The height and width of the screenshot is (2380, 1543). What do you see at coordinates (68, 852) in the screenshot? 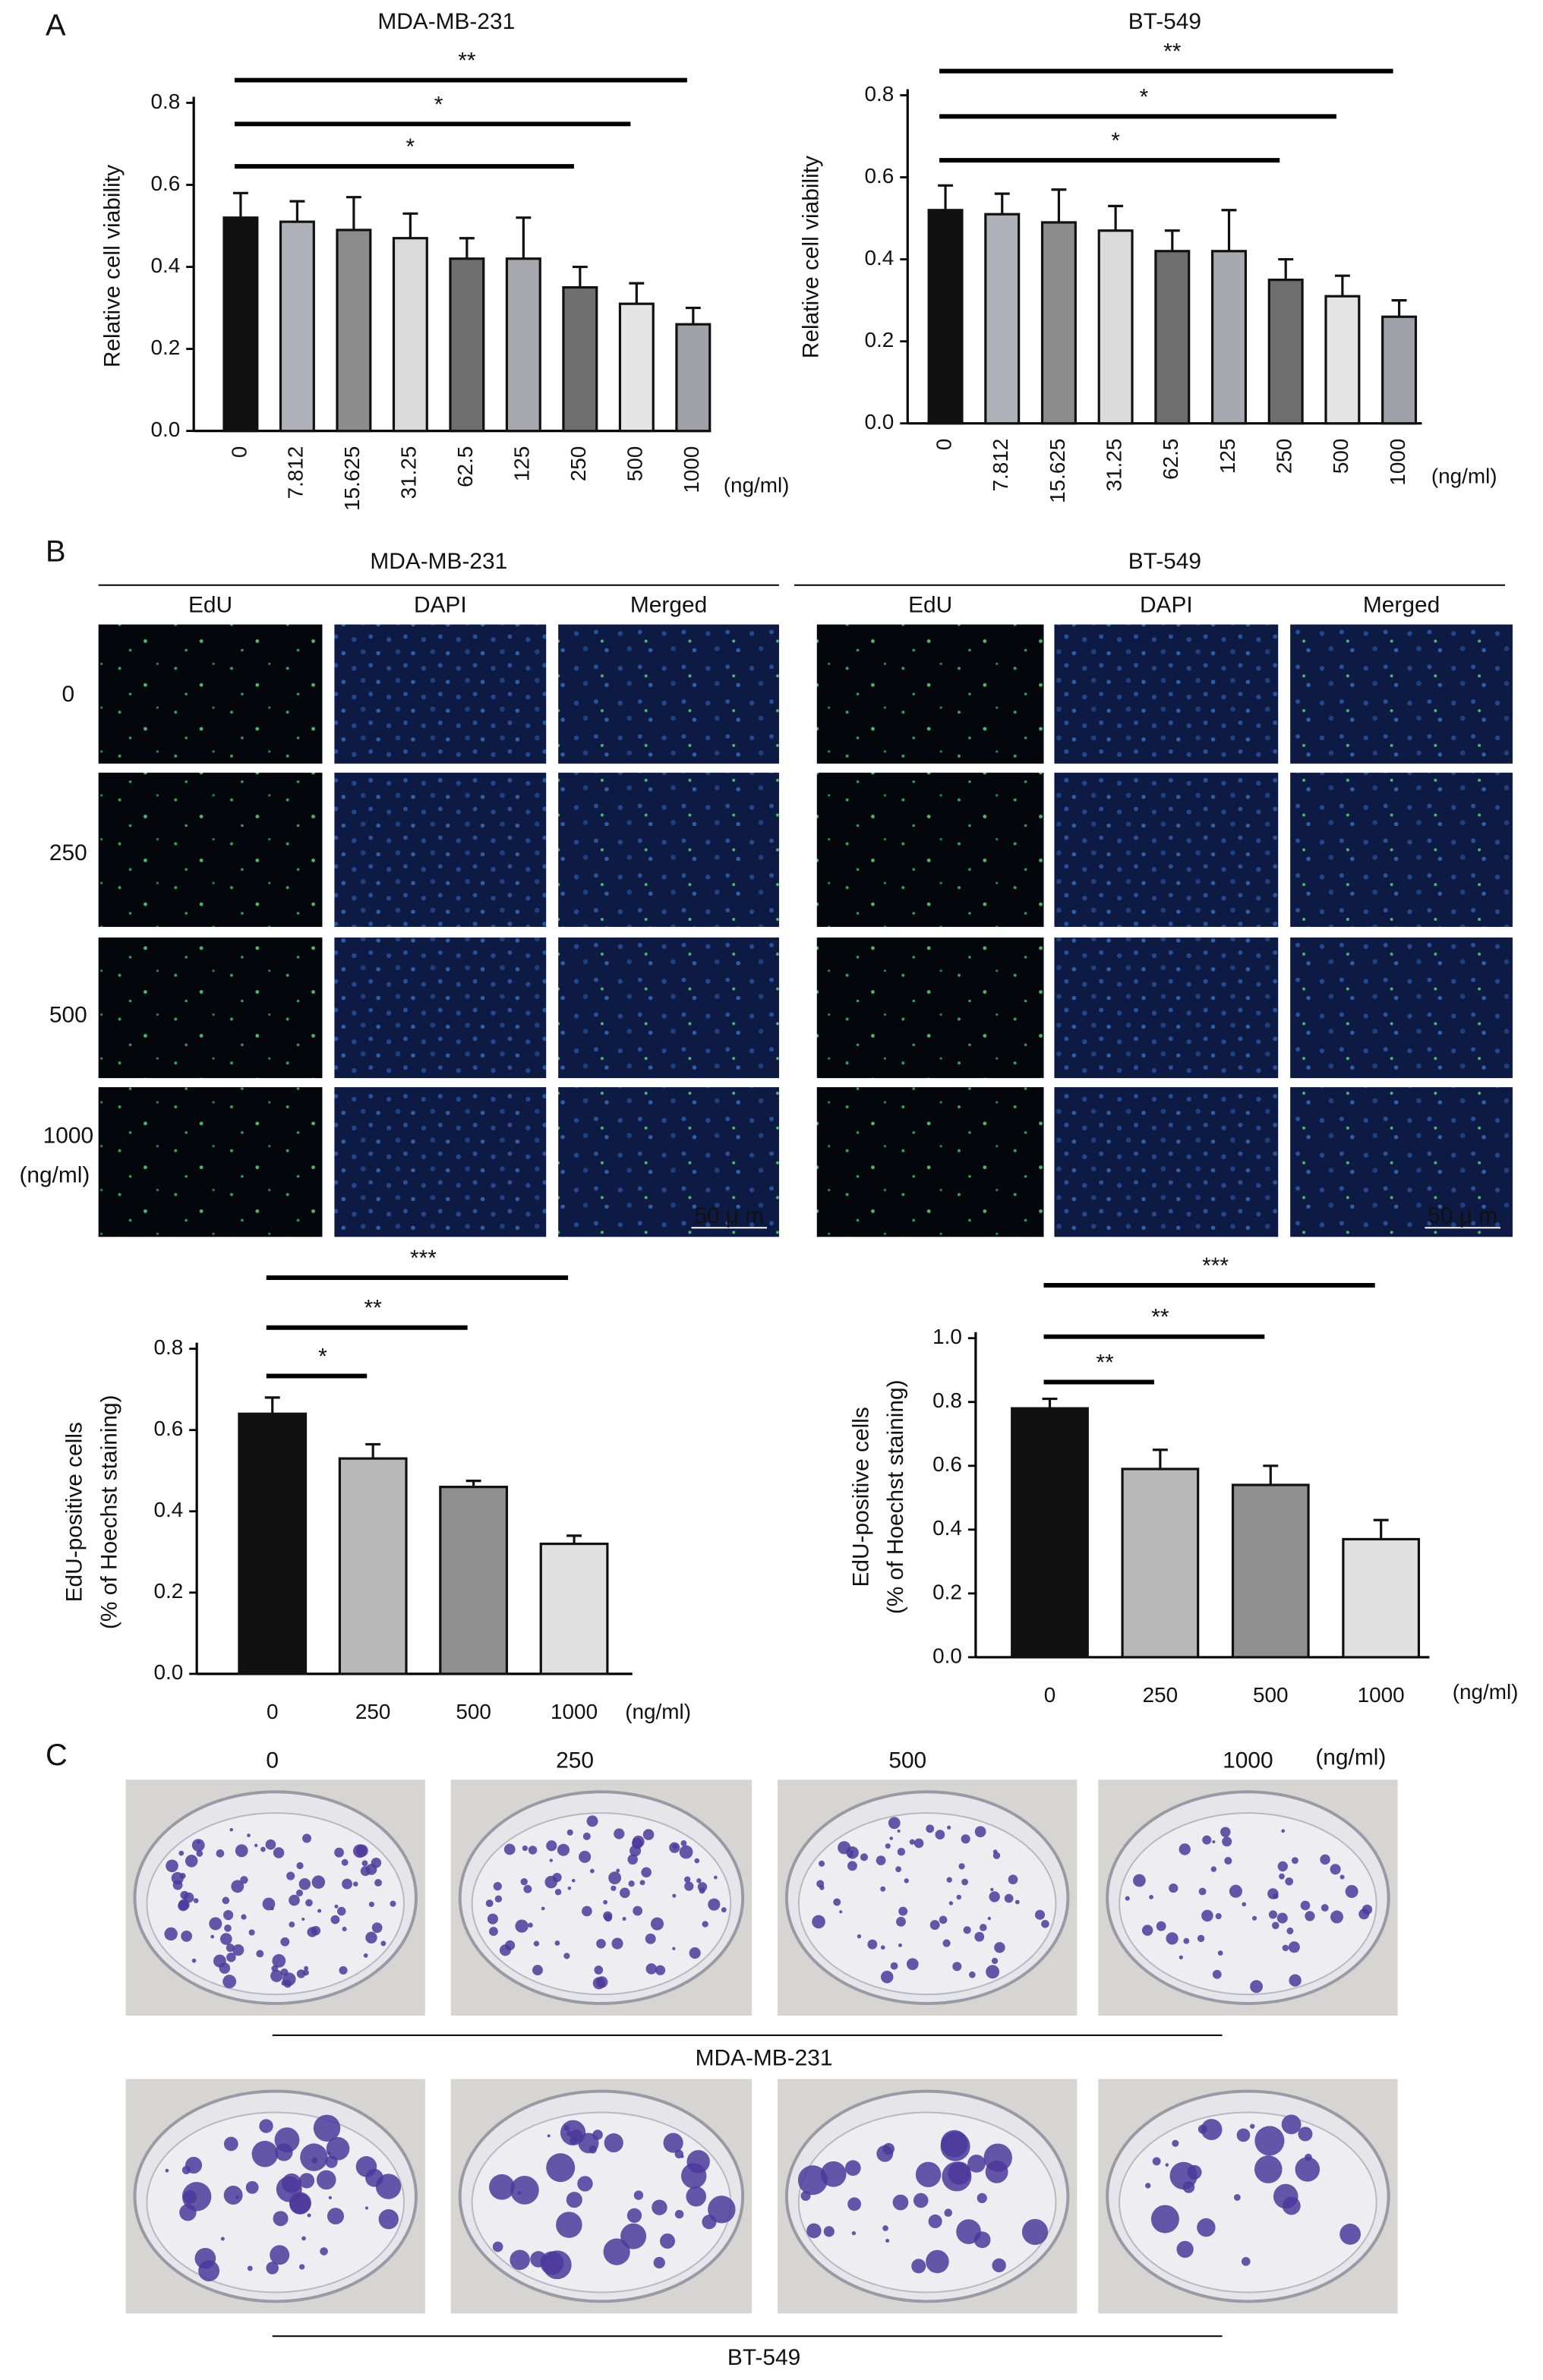
I see `row-label: 250` at bounding box center [68, 852].